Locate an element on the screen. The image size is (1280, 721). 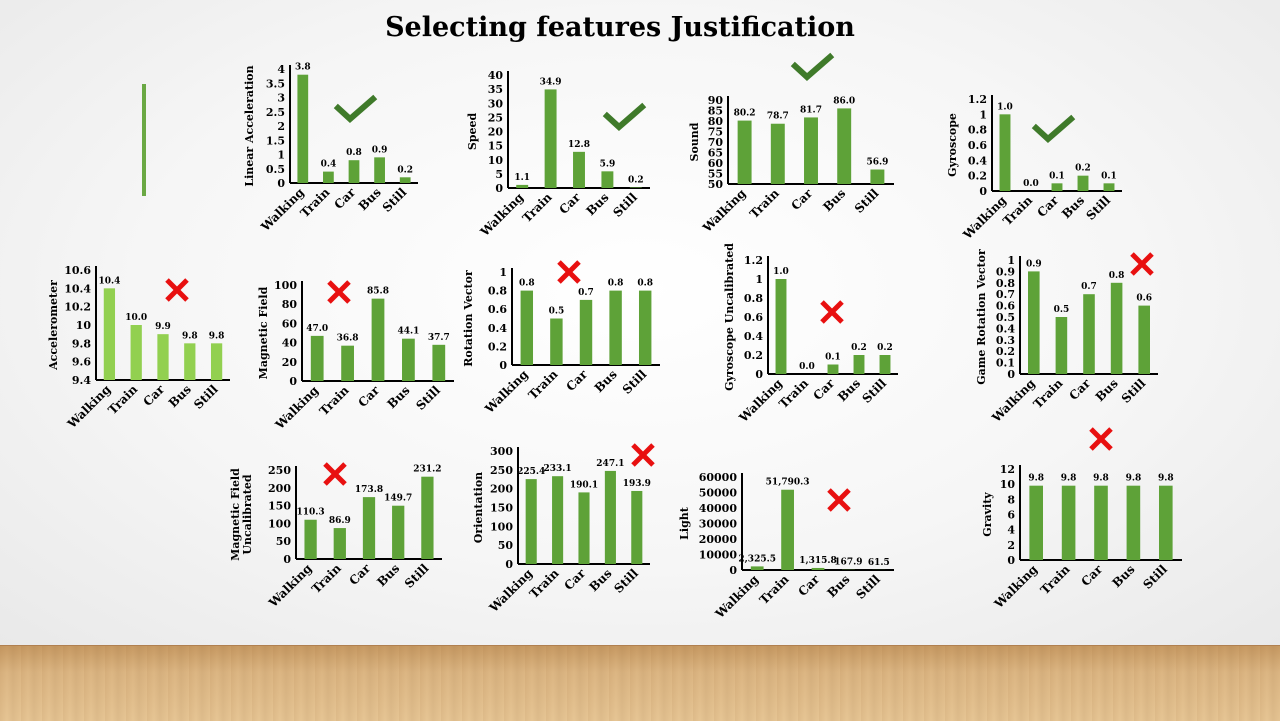
y-tick-label: 50 is located at coordinates (506, 545).